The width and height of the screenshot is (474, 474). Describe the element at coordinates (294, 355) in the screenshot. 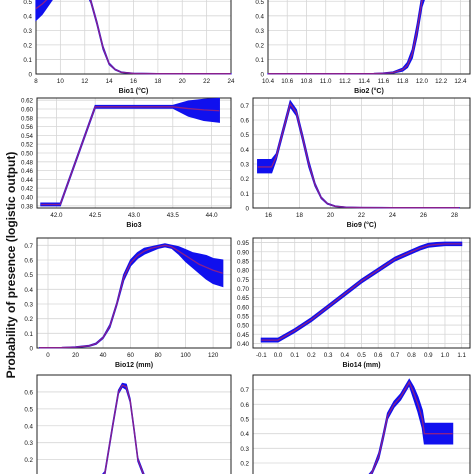

I see `x-tick-label: 0.1` at that location.